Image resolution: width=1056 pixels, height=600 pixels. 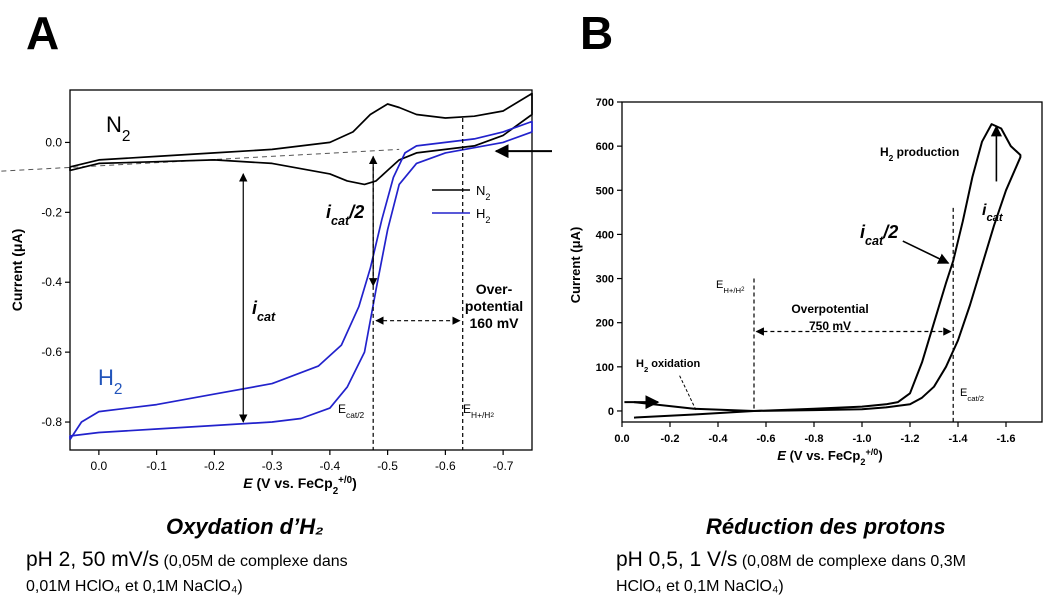 What do you see at coordinates (503, 466) in the screenshot?
I see `x-tick-label: -0.7` at bounding box center [503, 466].